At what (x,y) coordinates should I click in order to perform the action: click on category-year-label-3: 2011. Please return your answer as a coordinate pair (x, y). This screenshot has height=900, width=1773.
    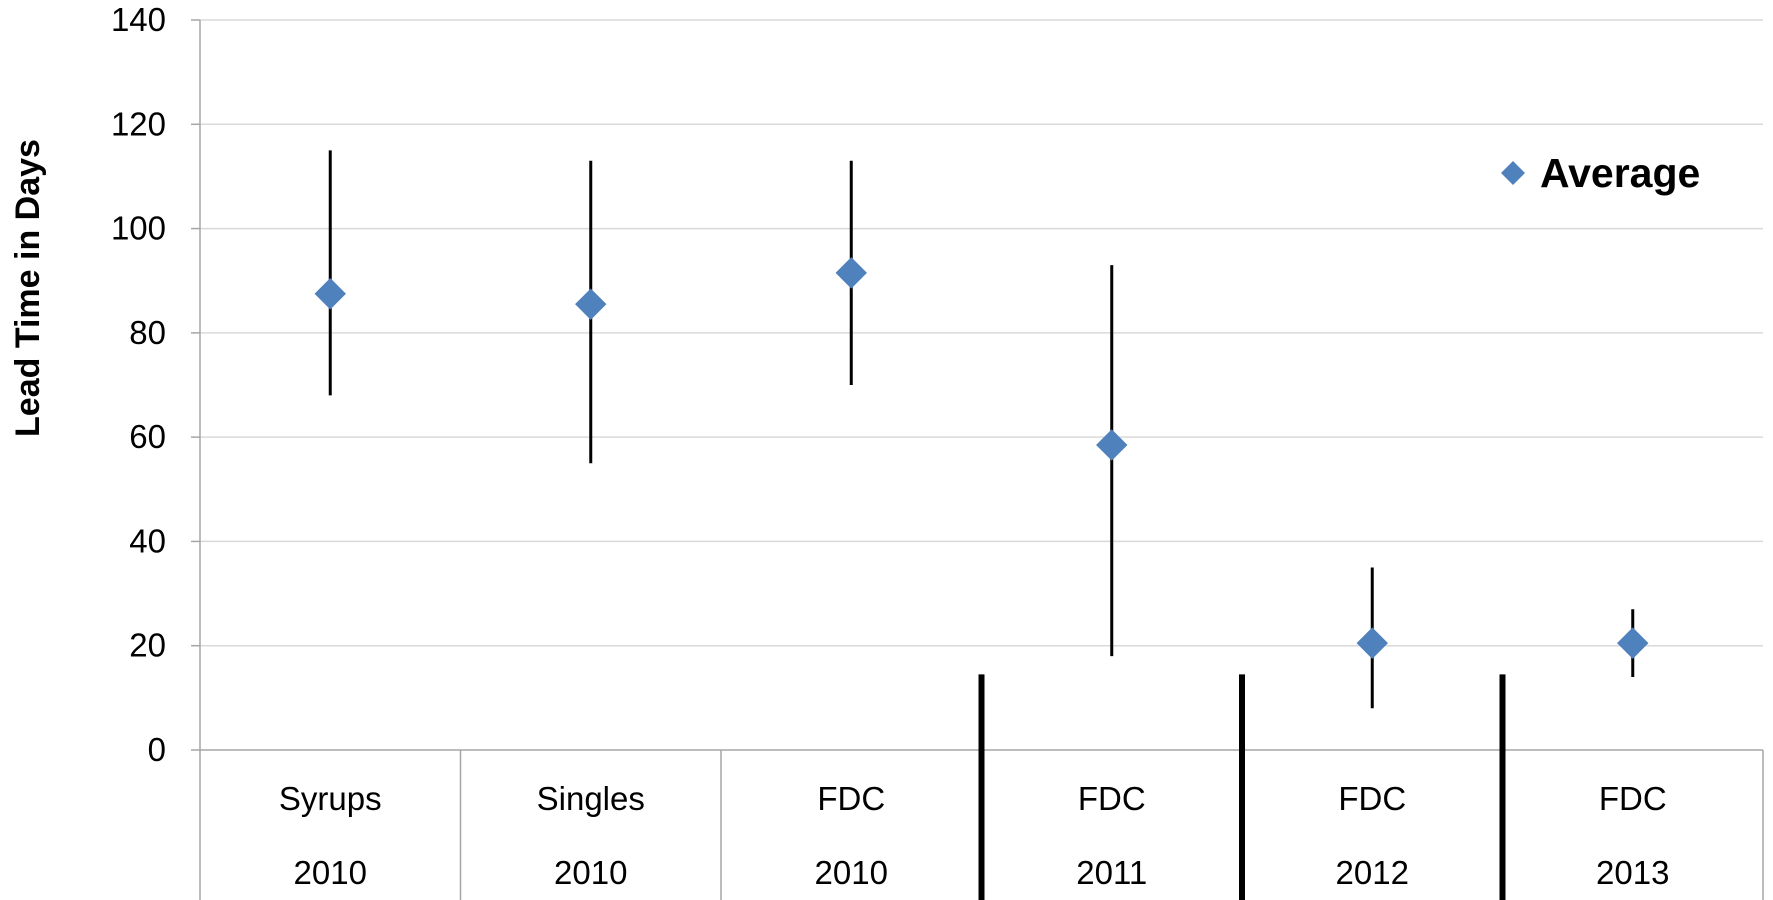
    Looking at the image, I should click on (1111, 872).